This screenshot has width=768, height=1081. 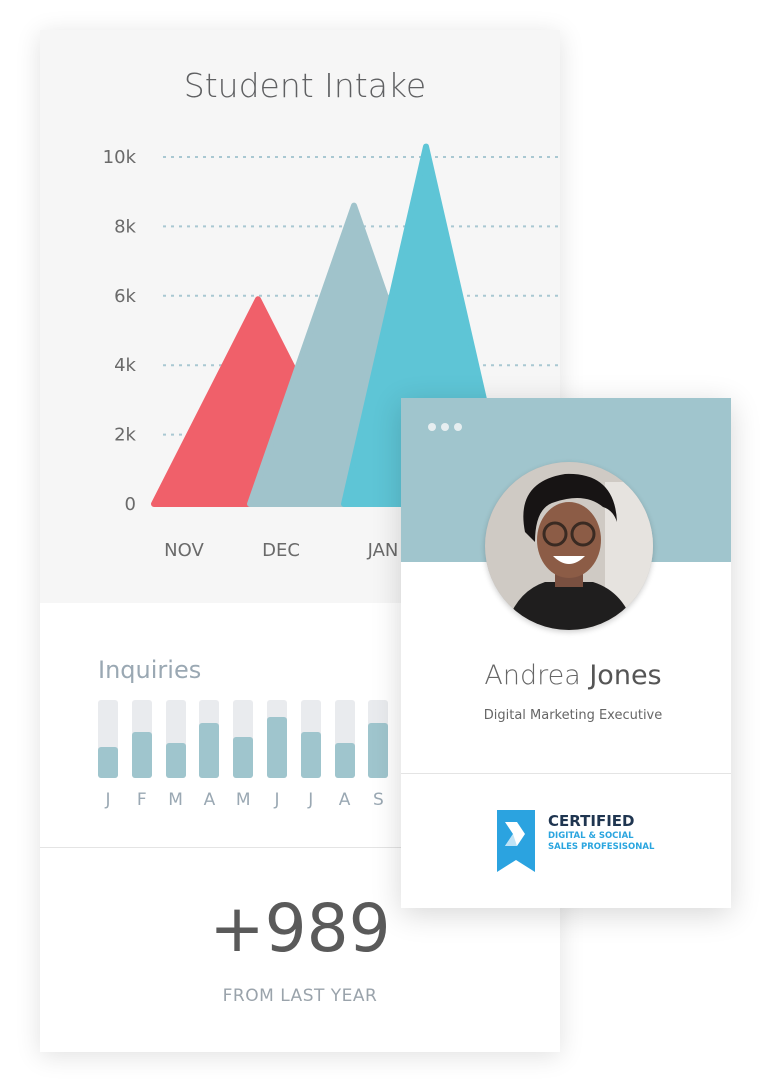 What do you see at coordinates (573, 715) in the screenshot?
I see `job-title: Digital Marketing Executive` at bounding box center [573, 715].